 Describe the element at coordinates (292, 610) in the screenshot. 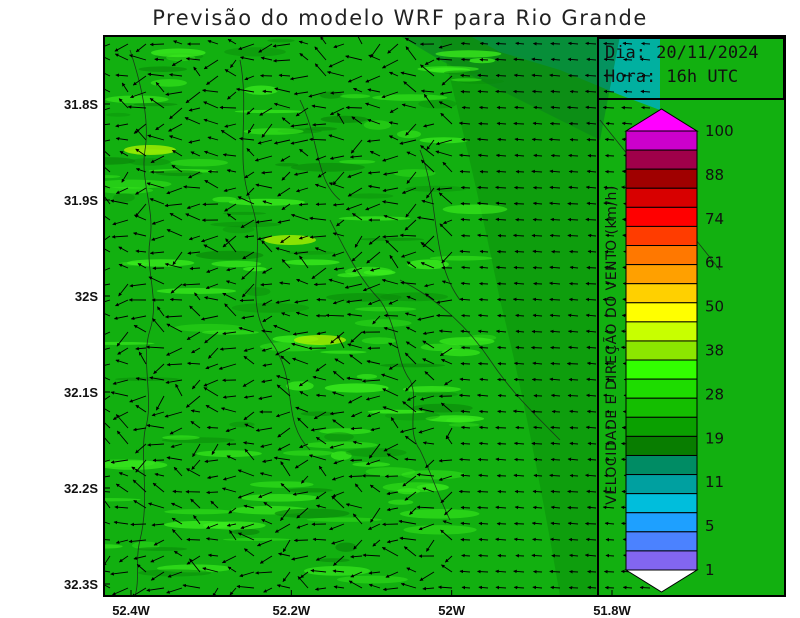

I see `longitude-label: 52.2W` at that location.